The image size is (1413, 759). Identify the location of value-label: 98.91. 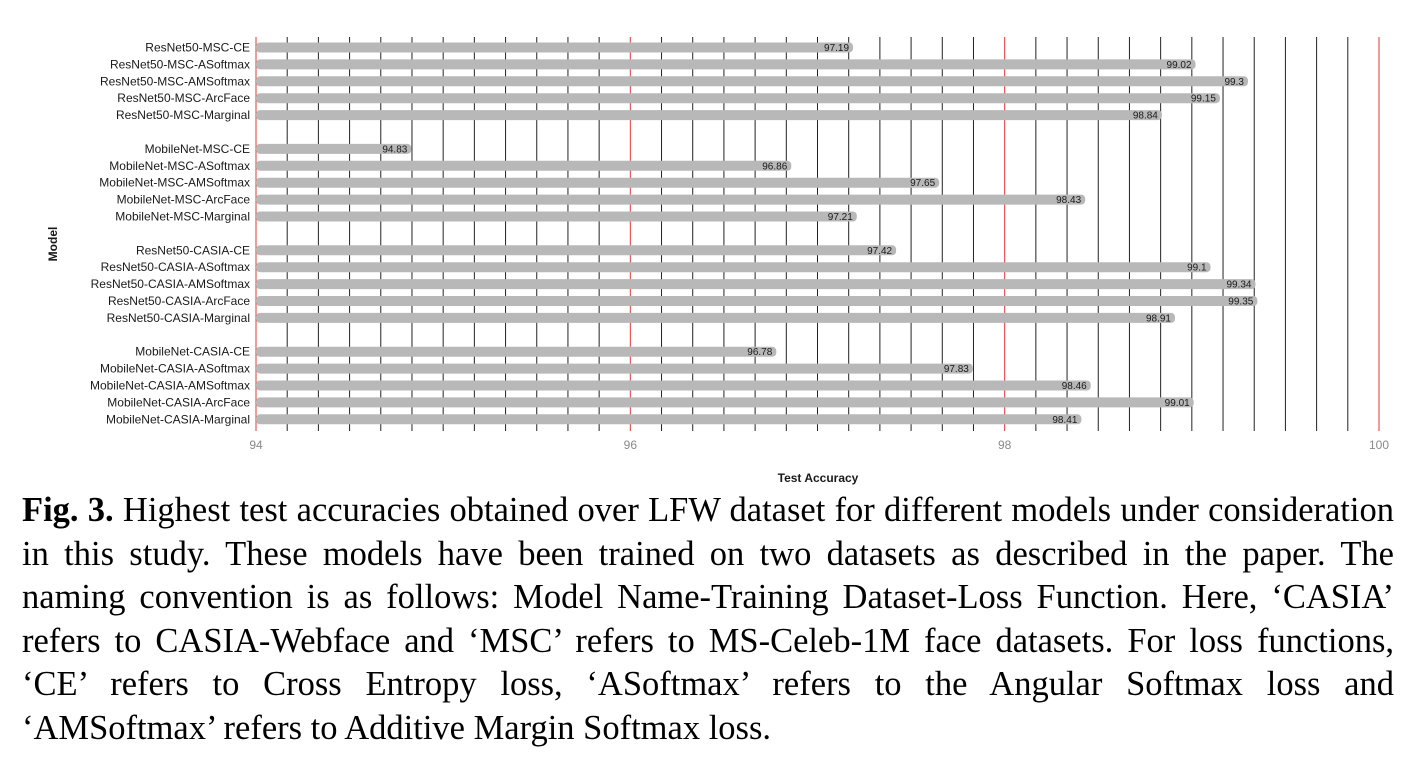
(1158, 318).